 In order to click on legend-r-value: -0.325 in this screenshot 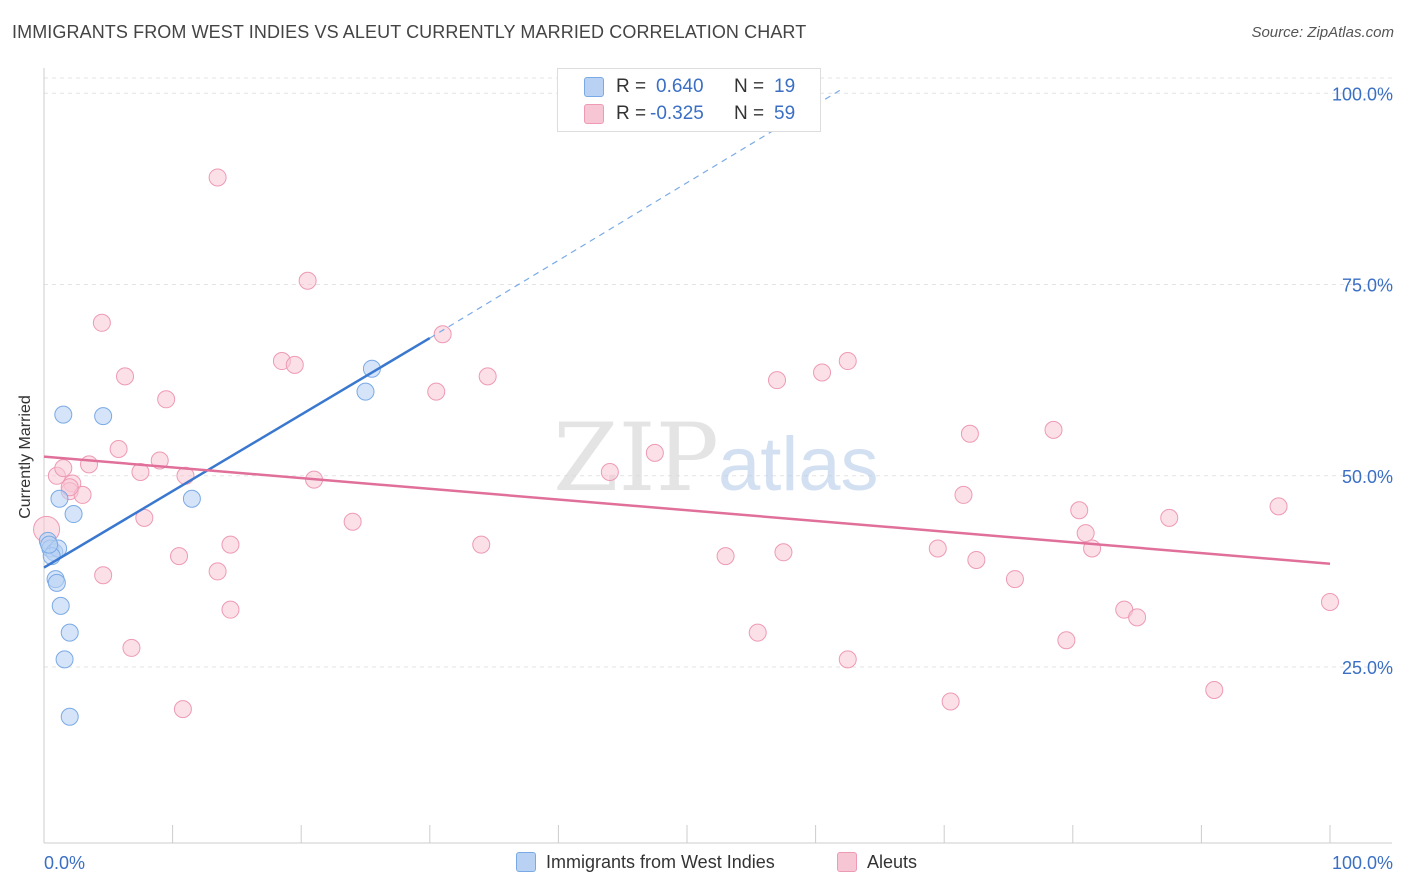, I will do `click(677, 113)`.